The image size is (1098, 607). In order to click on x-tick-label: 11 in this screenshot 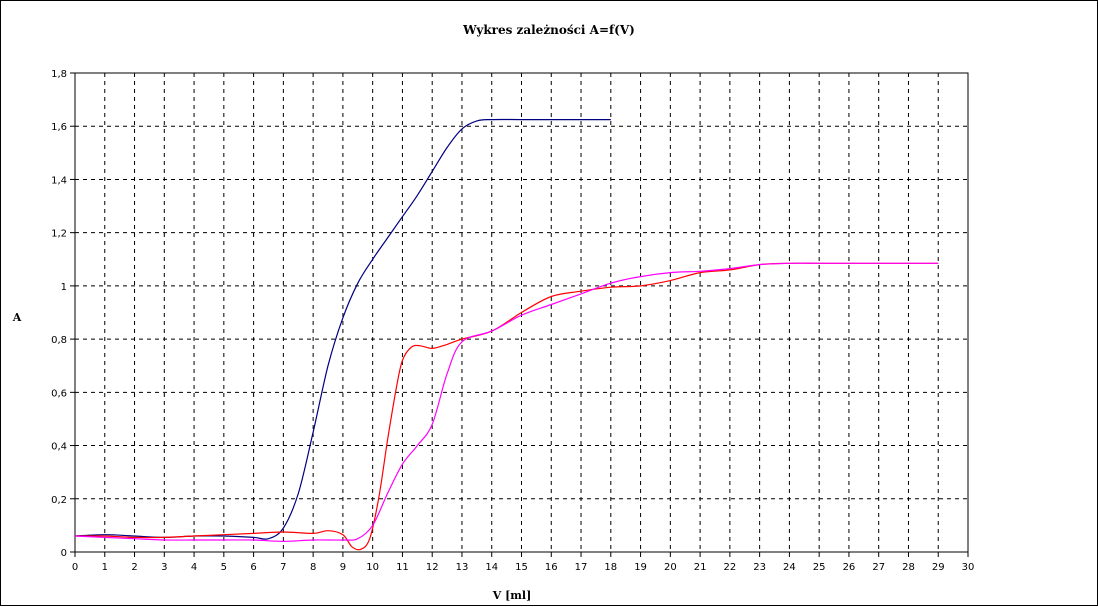, I will do `click(402, 567)`.